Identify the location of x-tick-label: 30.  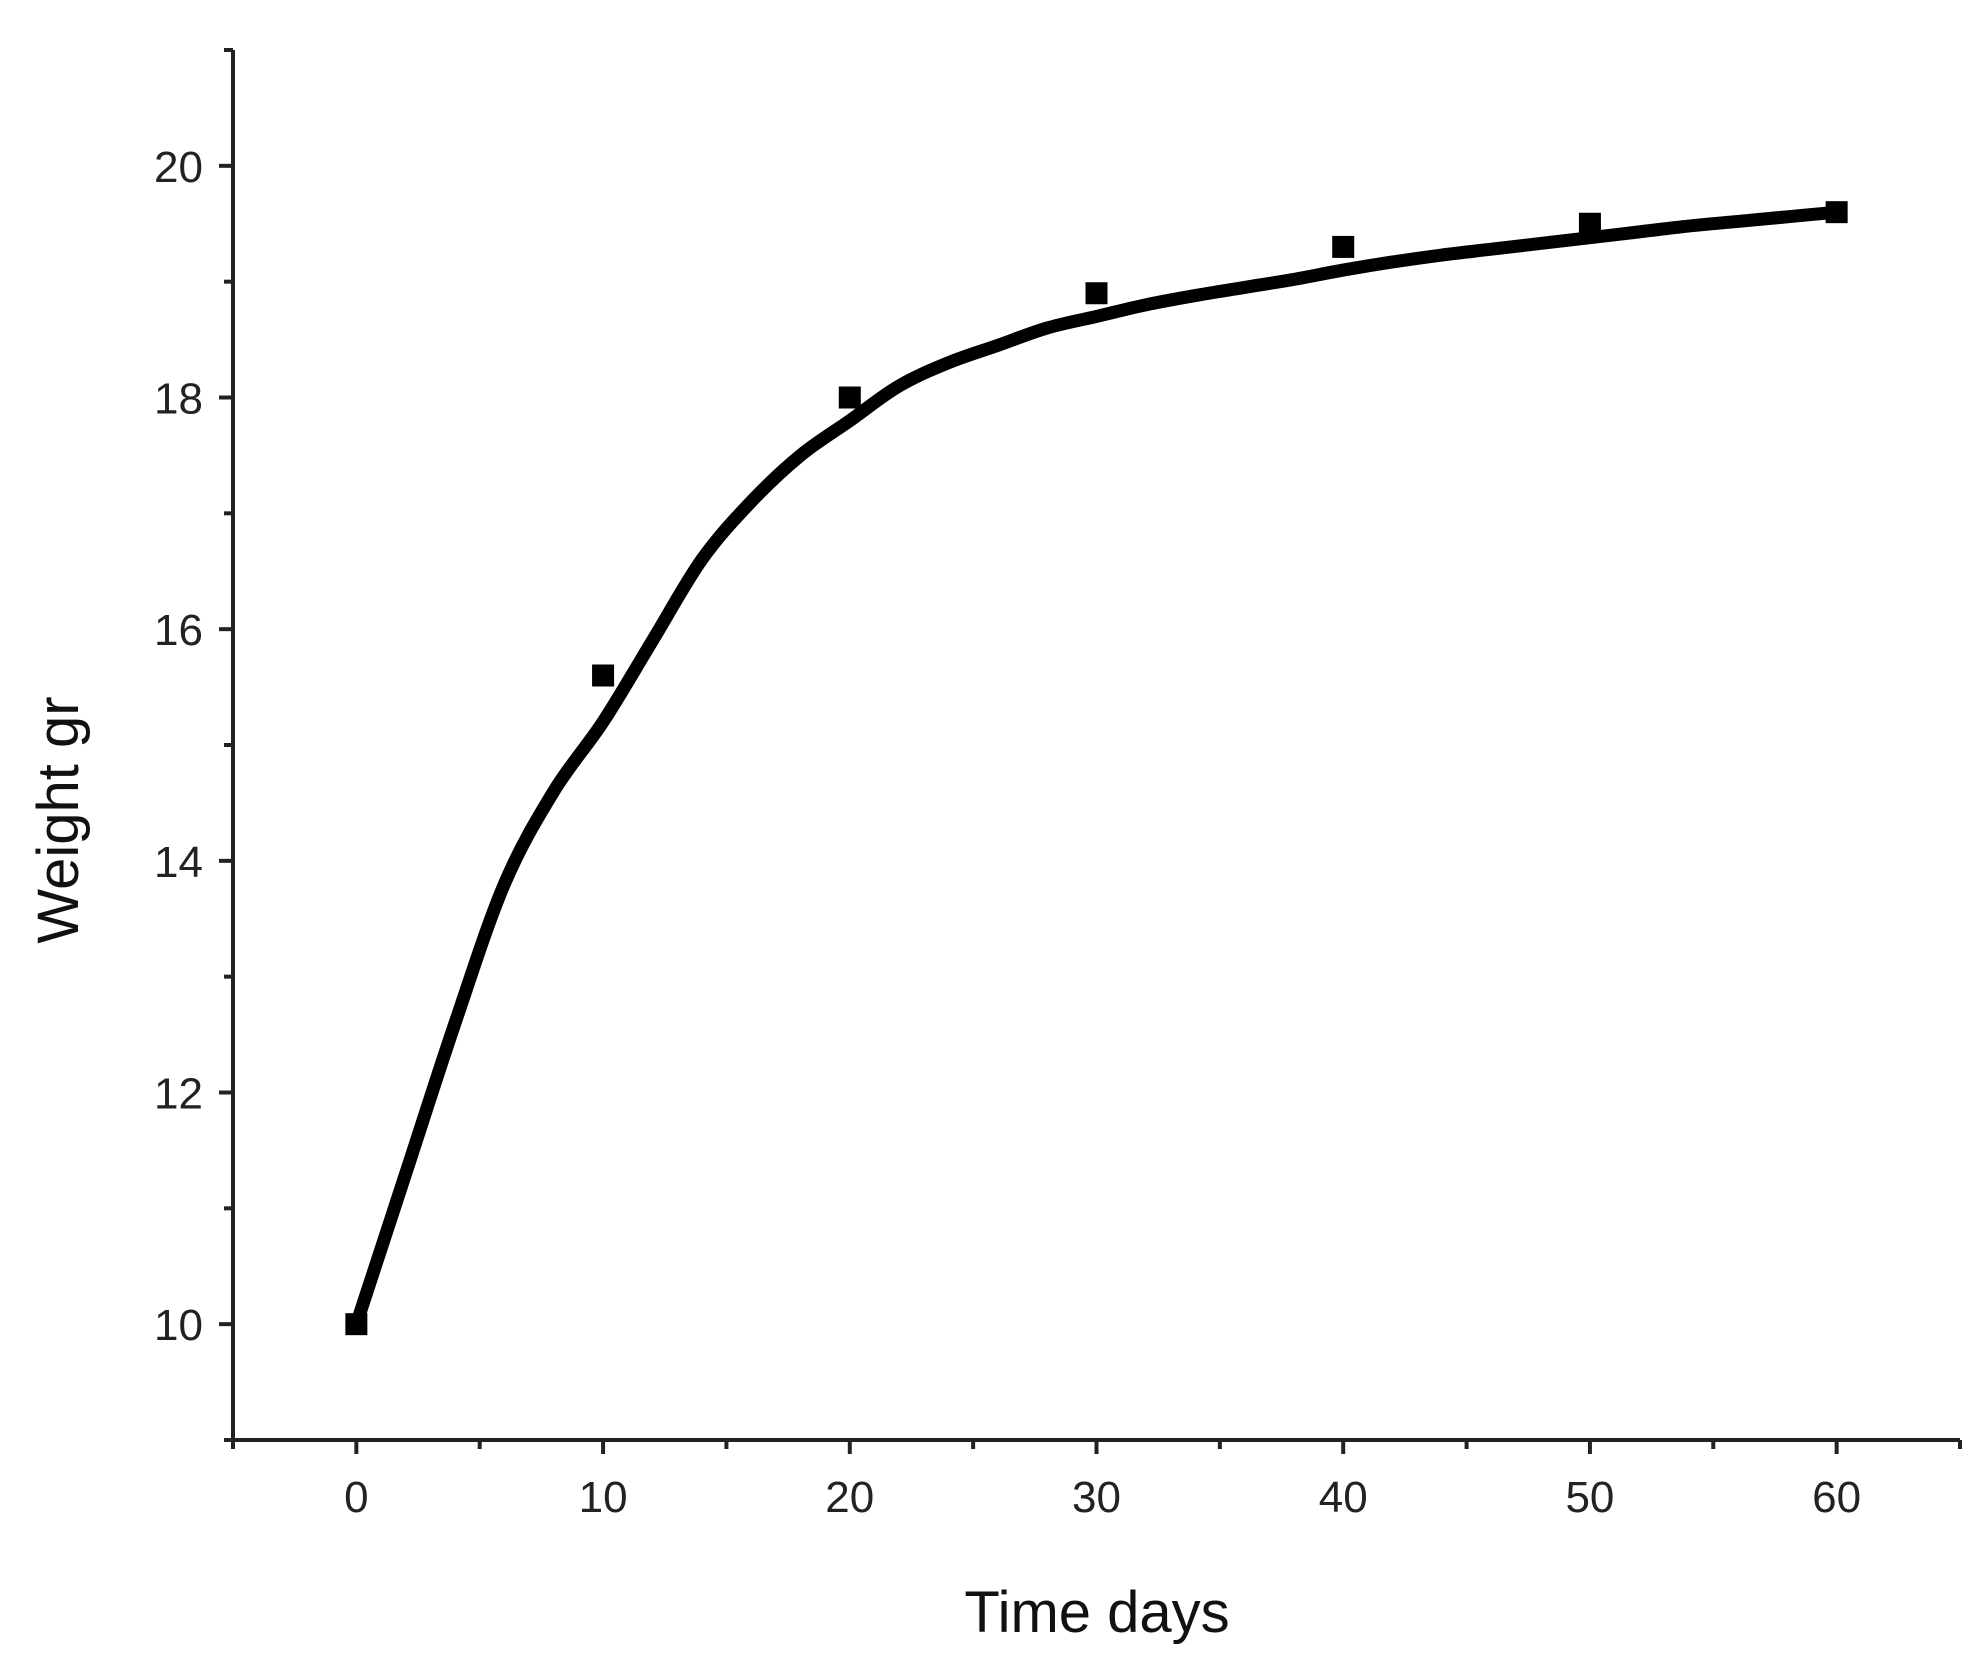
(1096, 1497).